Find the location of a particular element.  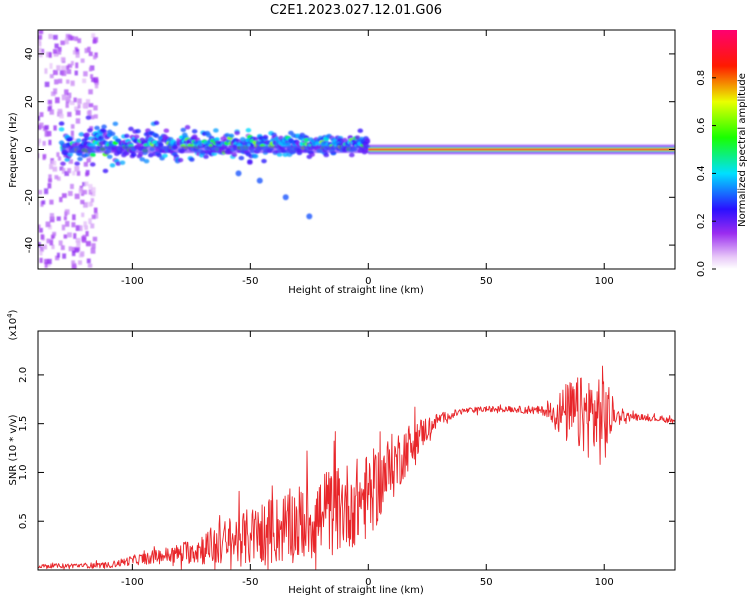

snr-scale-factor: (x104) is located at coordinates (12, 324).